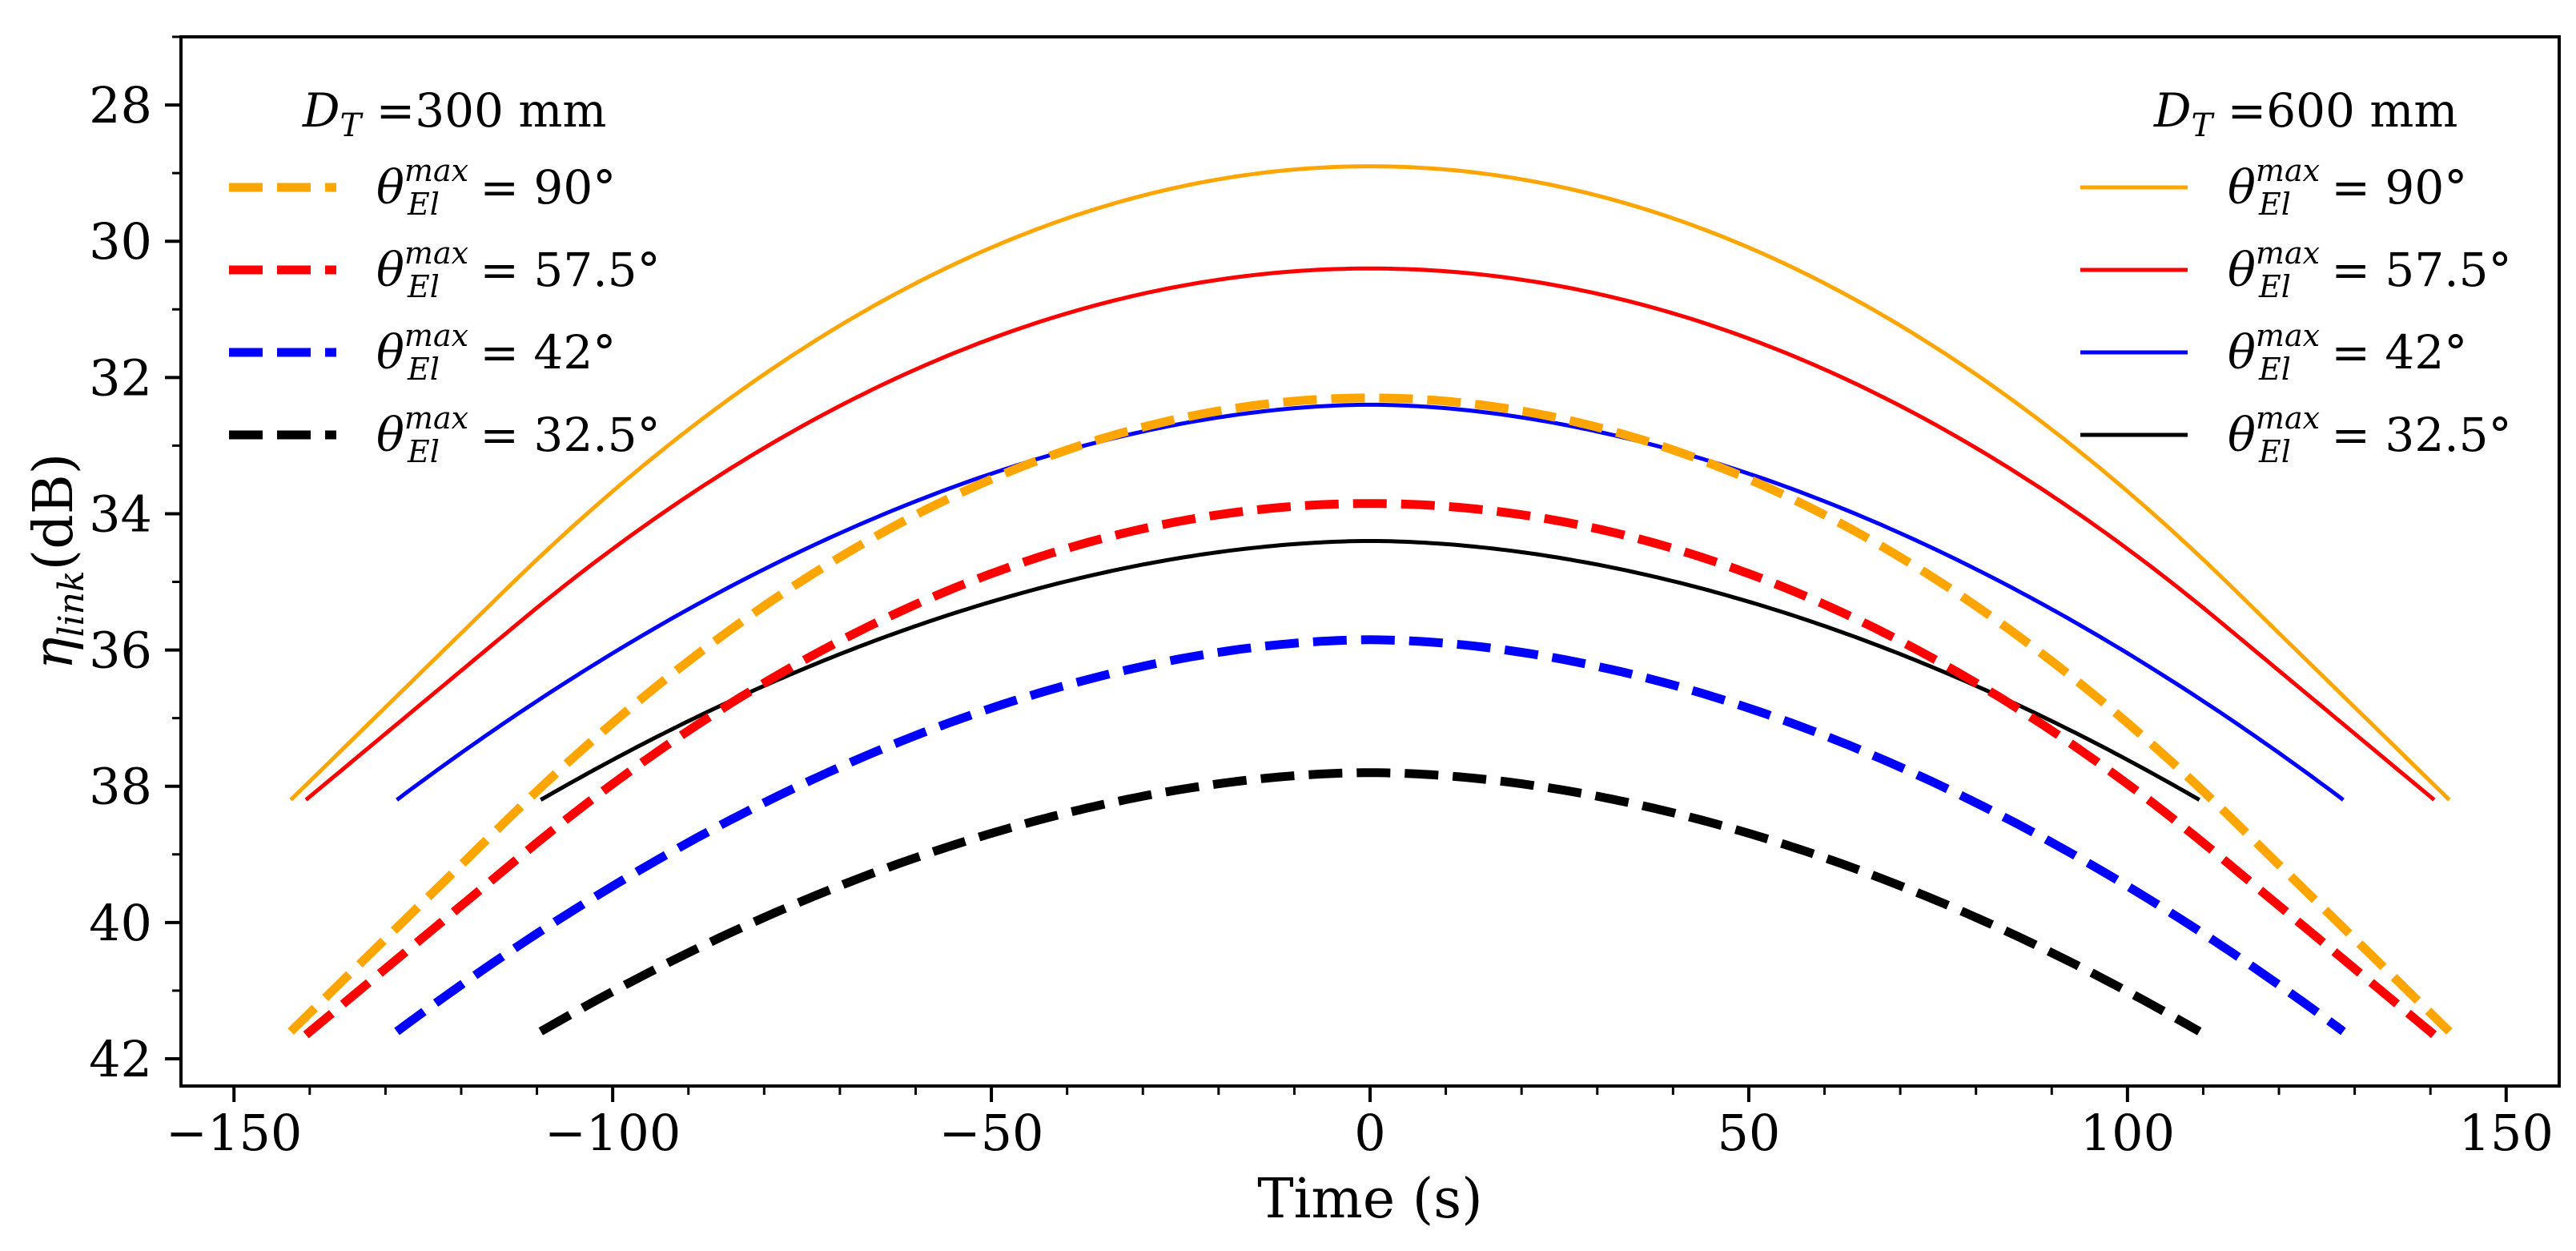 This screenshot has height=1251, width=2576. What do you see at coordinates (120, 377) in the screenshot?
I see `y-tick-label: 32` at bounding box center [120, 377].